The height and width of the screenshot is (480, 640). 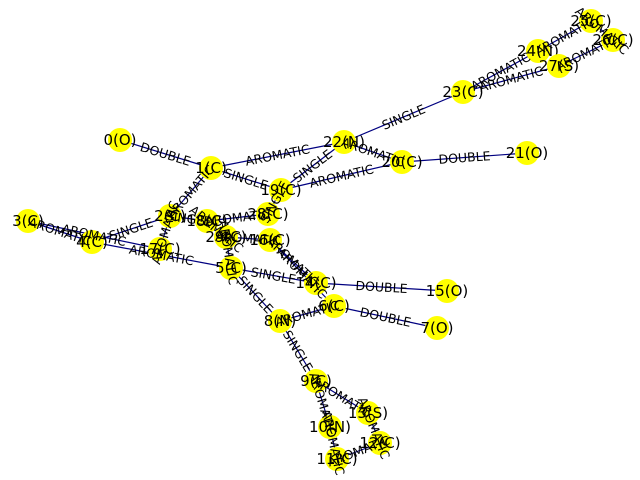 I want to click on node-10: 10(N), so click(x=330, y=427).